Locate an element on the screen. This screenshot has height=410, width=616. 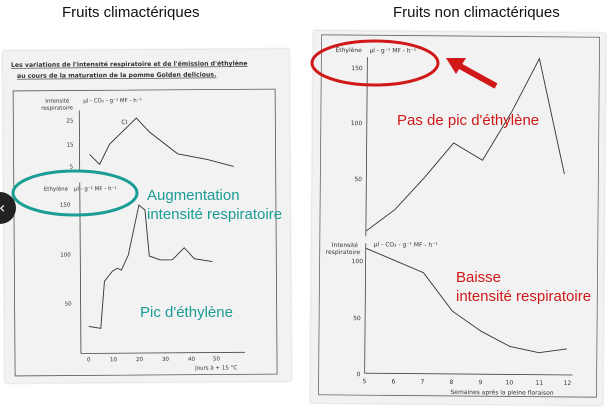
annotation-pic-ethylene: Pic d'éthylène is located at coordinates (186, 312).